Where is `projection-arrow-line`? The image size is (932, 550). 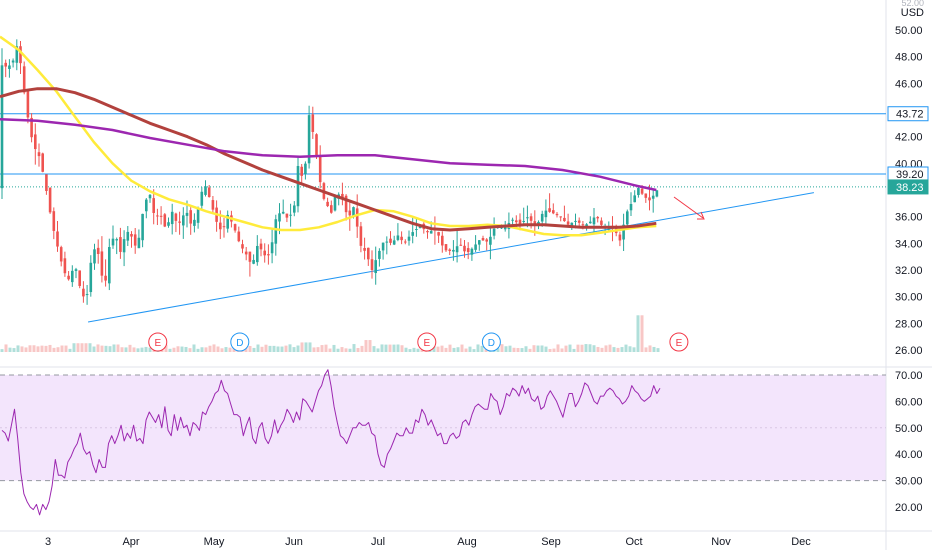
projection-arrow-line is located at coordinates (688, 207).